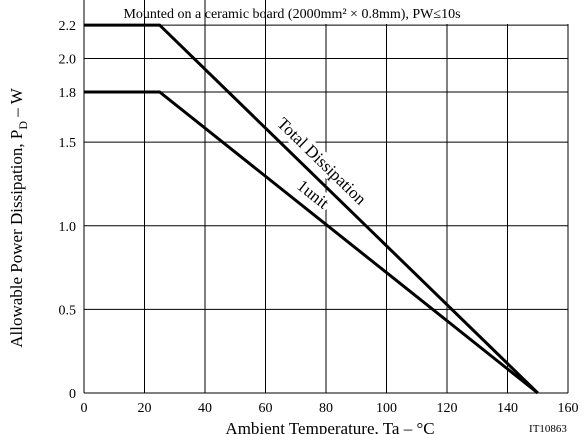 Image resolution: width=584 pixels, height=434 pixels. Describe the element at coordinates (68, 227) in the screenshot. I see `y-tick-label: 1.0` at that location.